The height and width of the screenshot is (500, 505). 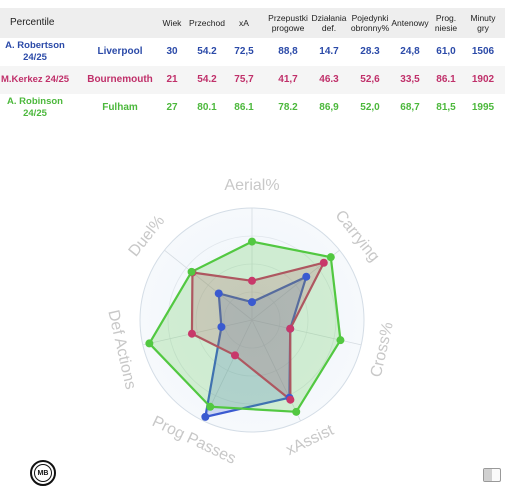 I want to click on stat-value: 52,0, so click(x=370, y=107).